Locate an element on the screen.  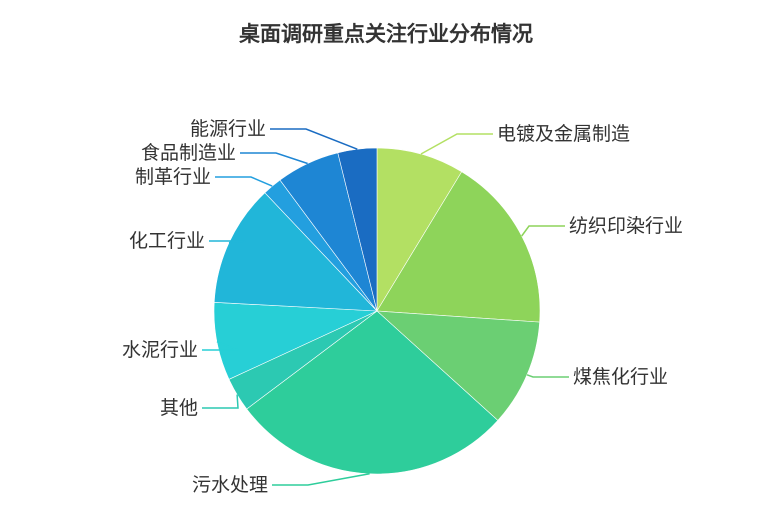
slice-label: 电镀及金属制造 is located at coordinates (563, 134).